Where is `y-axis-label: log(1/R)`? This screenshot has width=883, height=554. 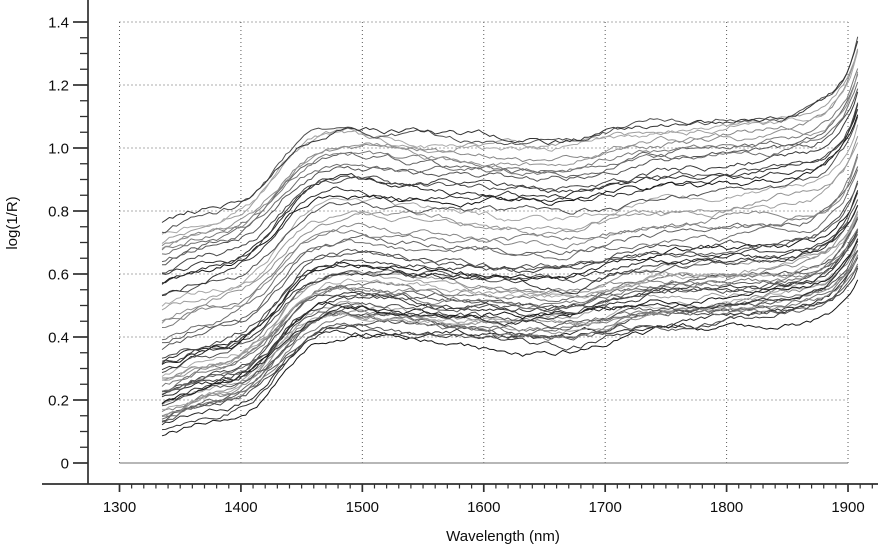
y-axis-label: log(1/R) is located at coordinates (12, 222).